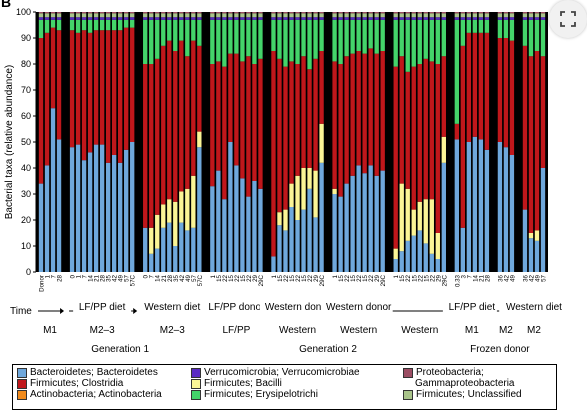  What do you see at coordinates (568, 19) in the screenshot?
I see `expand-button` at bounding box center [568, 19].